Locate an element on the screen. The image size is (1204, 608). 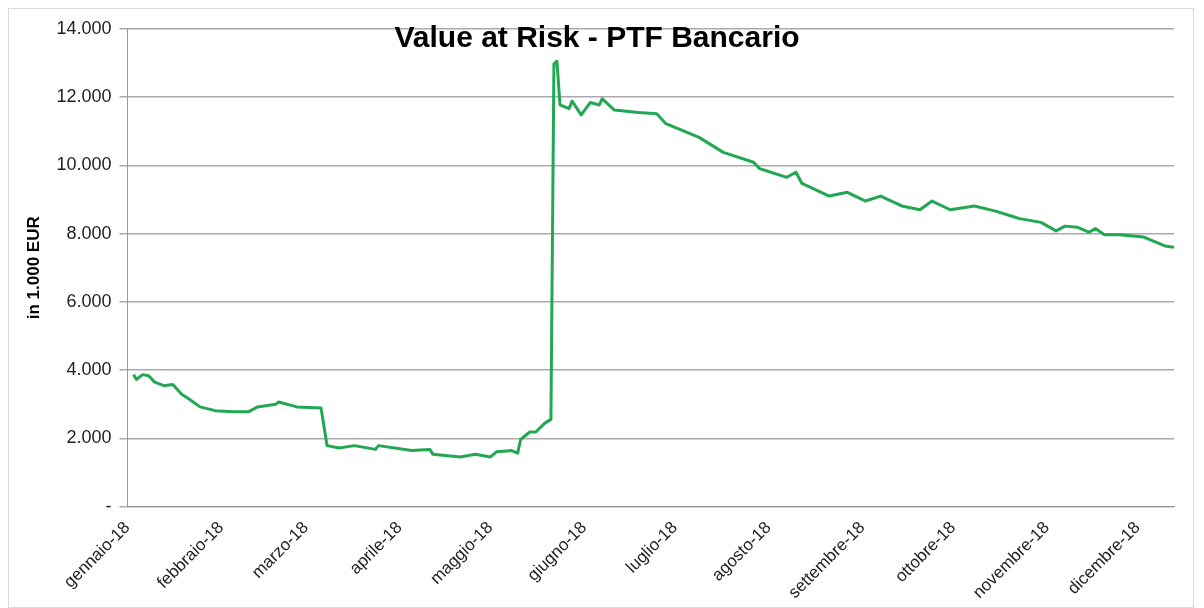
chart-title: Value at Risk - PTF Bancario is located at coordinates (597, 37).